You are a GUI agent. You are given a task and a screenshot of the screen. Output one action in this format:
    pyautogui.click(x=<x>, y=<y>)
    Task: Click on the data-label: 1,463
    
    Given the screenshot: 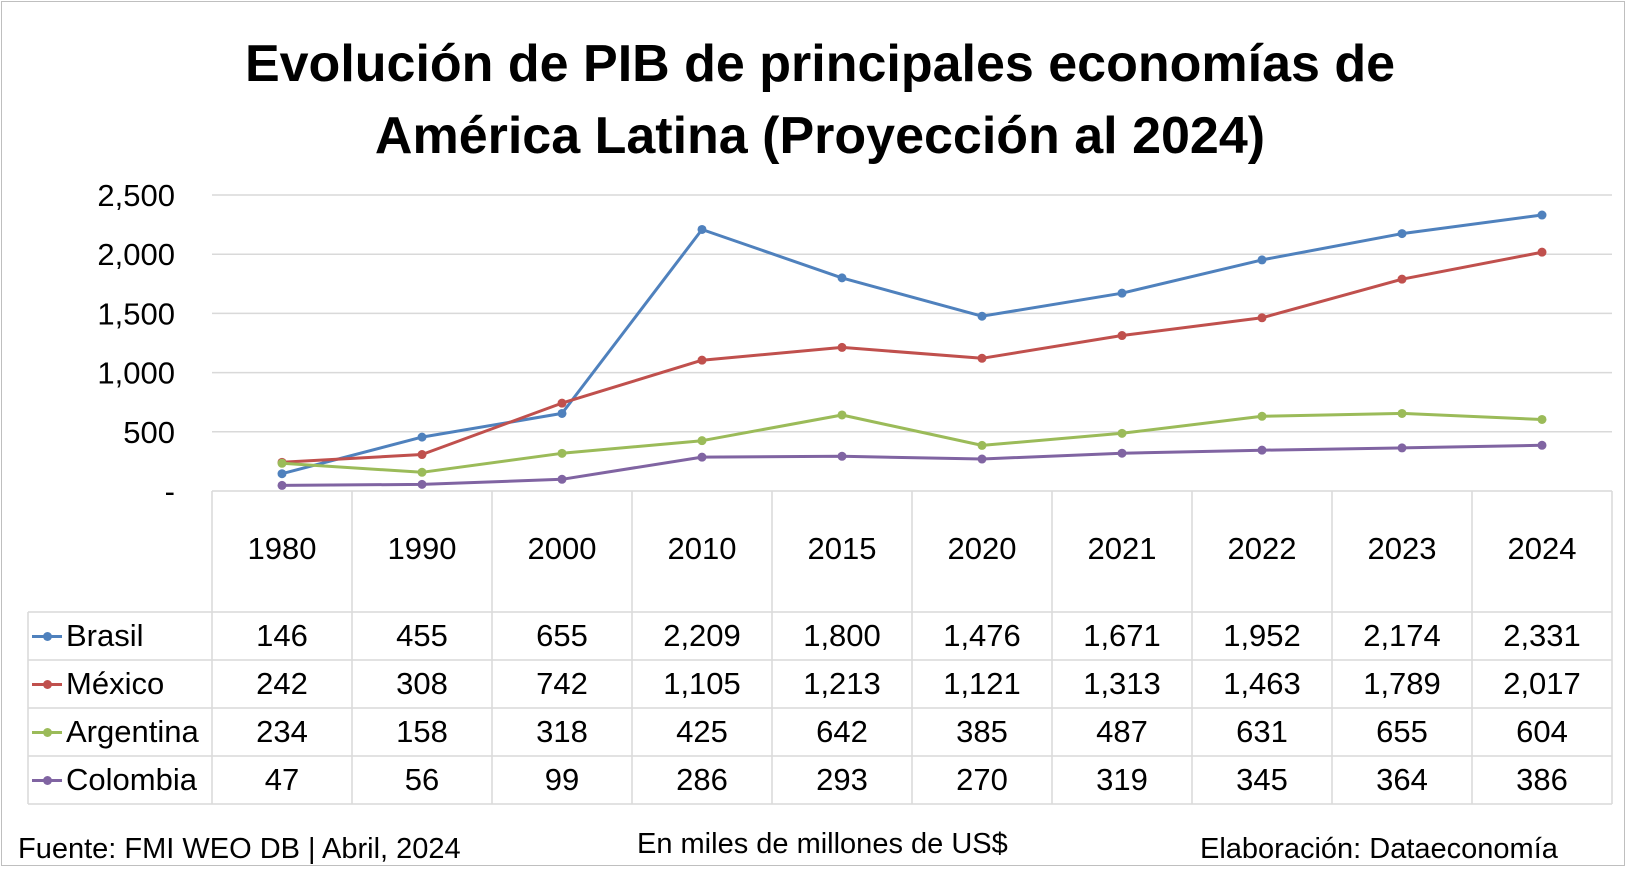 What is the action you would take?
    pyautogui.click(x=1262, y=683)
    